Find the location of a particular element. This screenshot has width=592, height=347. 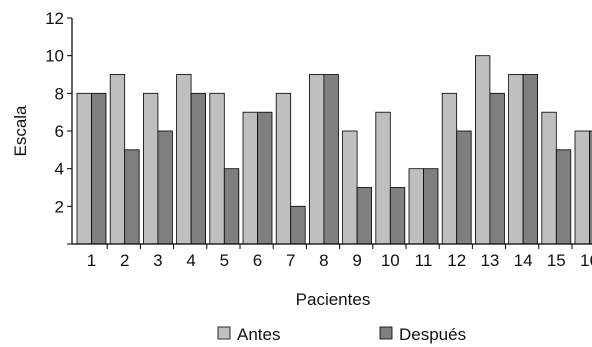

y-tick-label-12: 12 is located at coordinates (54, 18).